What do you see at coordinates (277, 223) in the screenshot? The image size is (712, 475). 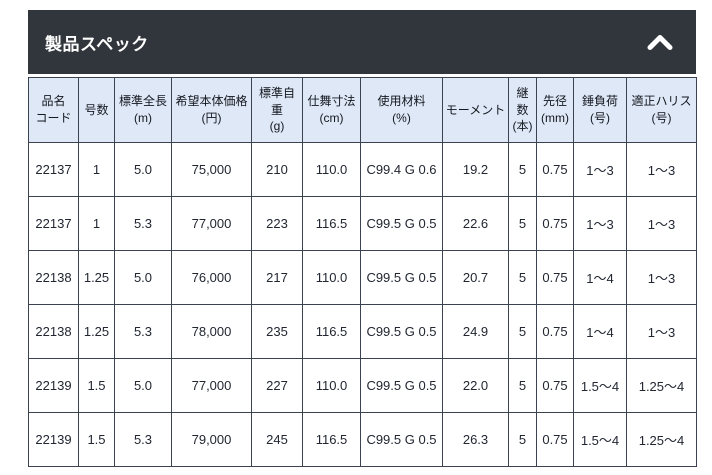 I see `cell-weight: 223` at bounding box center [277, 223].